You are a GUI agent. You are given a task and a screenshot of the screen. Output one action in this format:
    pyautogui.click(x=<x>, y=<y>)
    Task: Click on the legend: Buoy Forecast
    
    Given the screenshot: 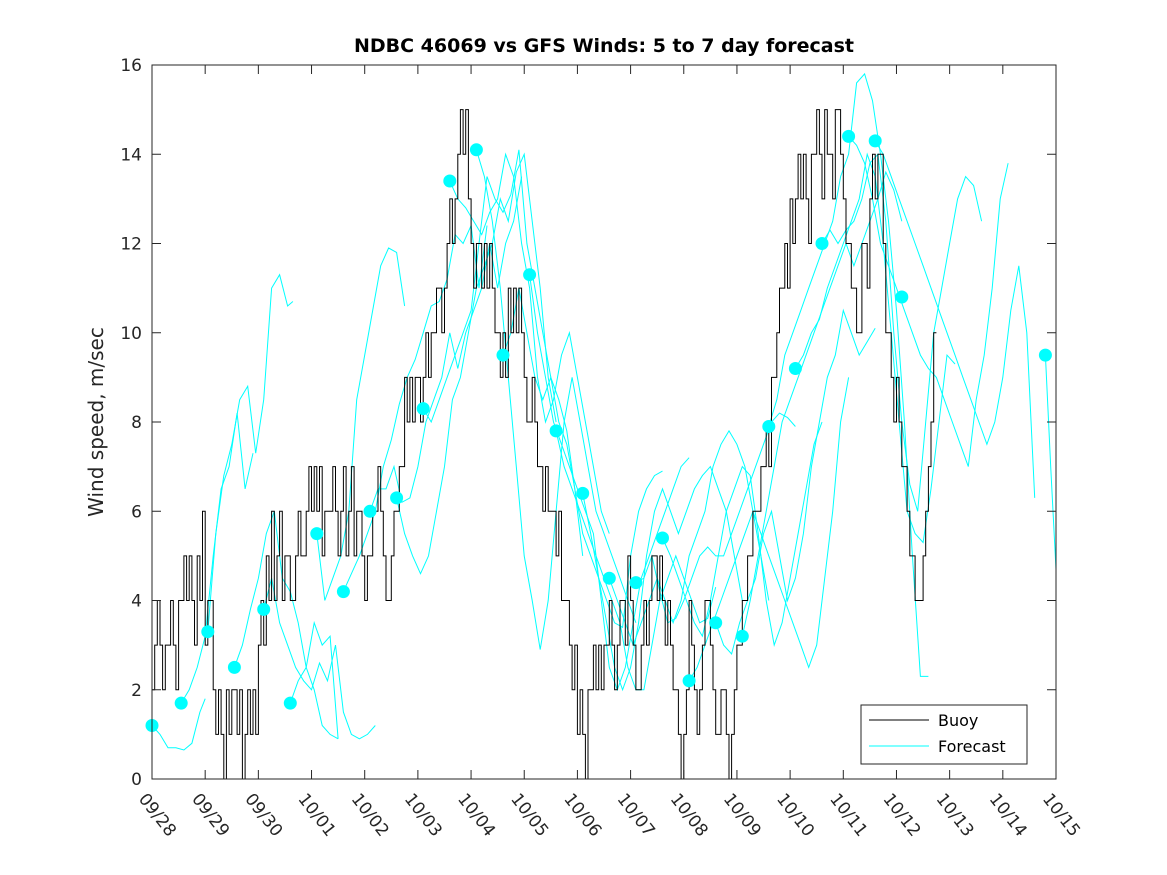 What is the action you would take?
    pyautogui.click(x=944, y=734)
    